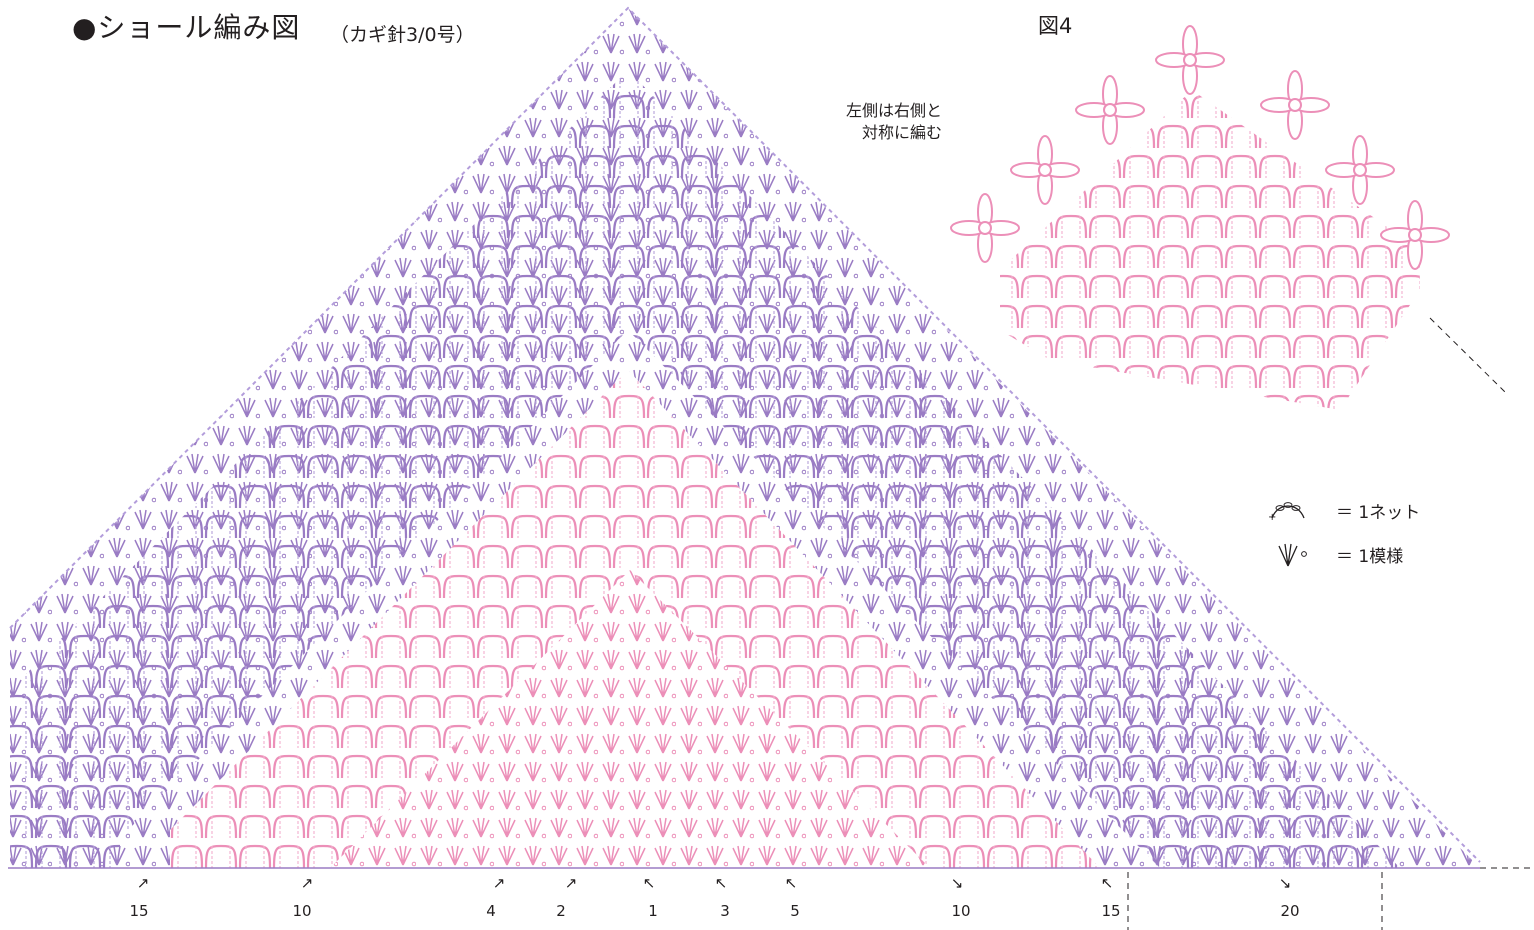 The image size is (1534, 930). I want to click on row-marker-label: 3, so click(725, 911).